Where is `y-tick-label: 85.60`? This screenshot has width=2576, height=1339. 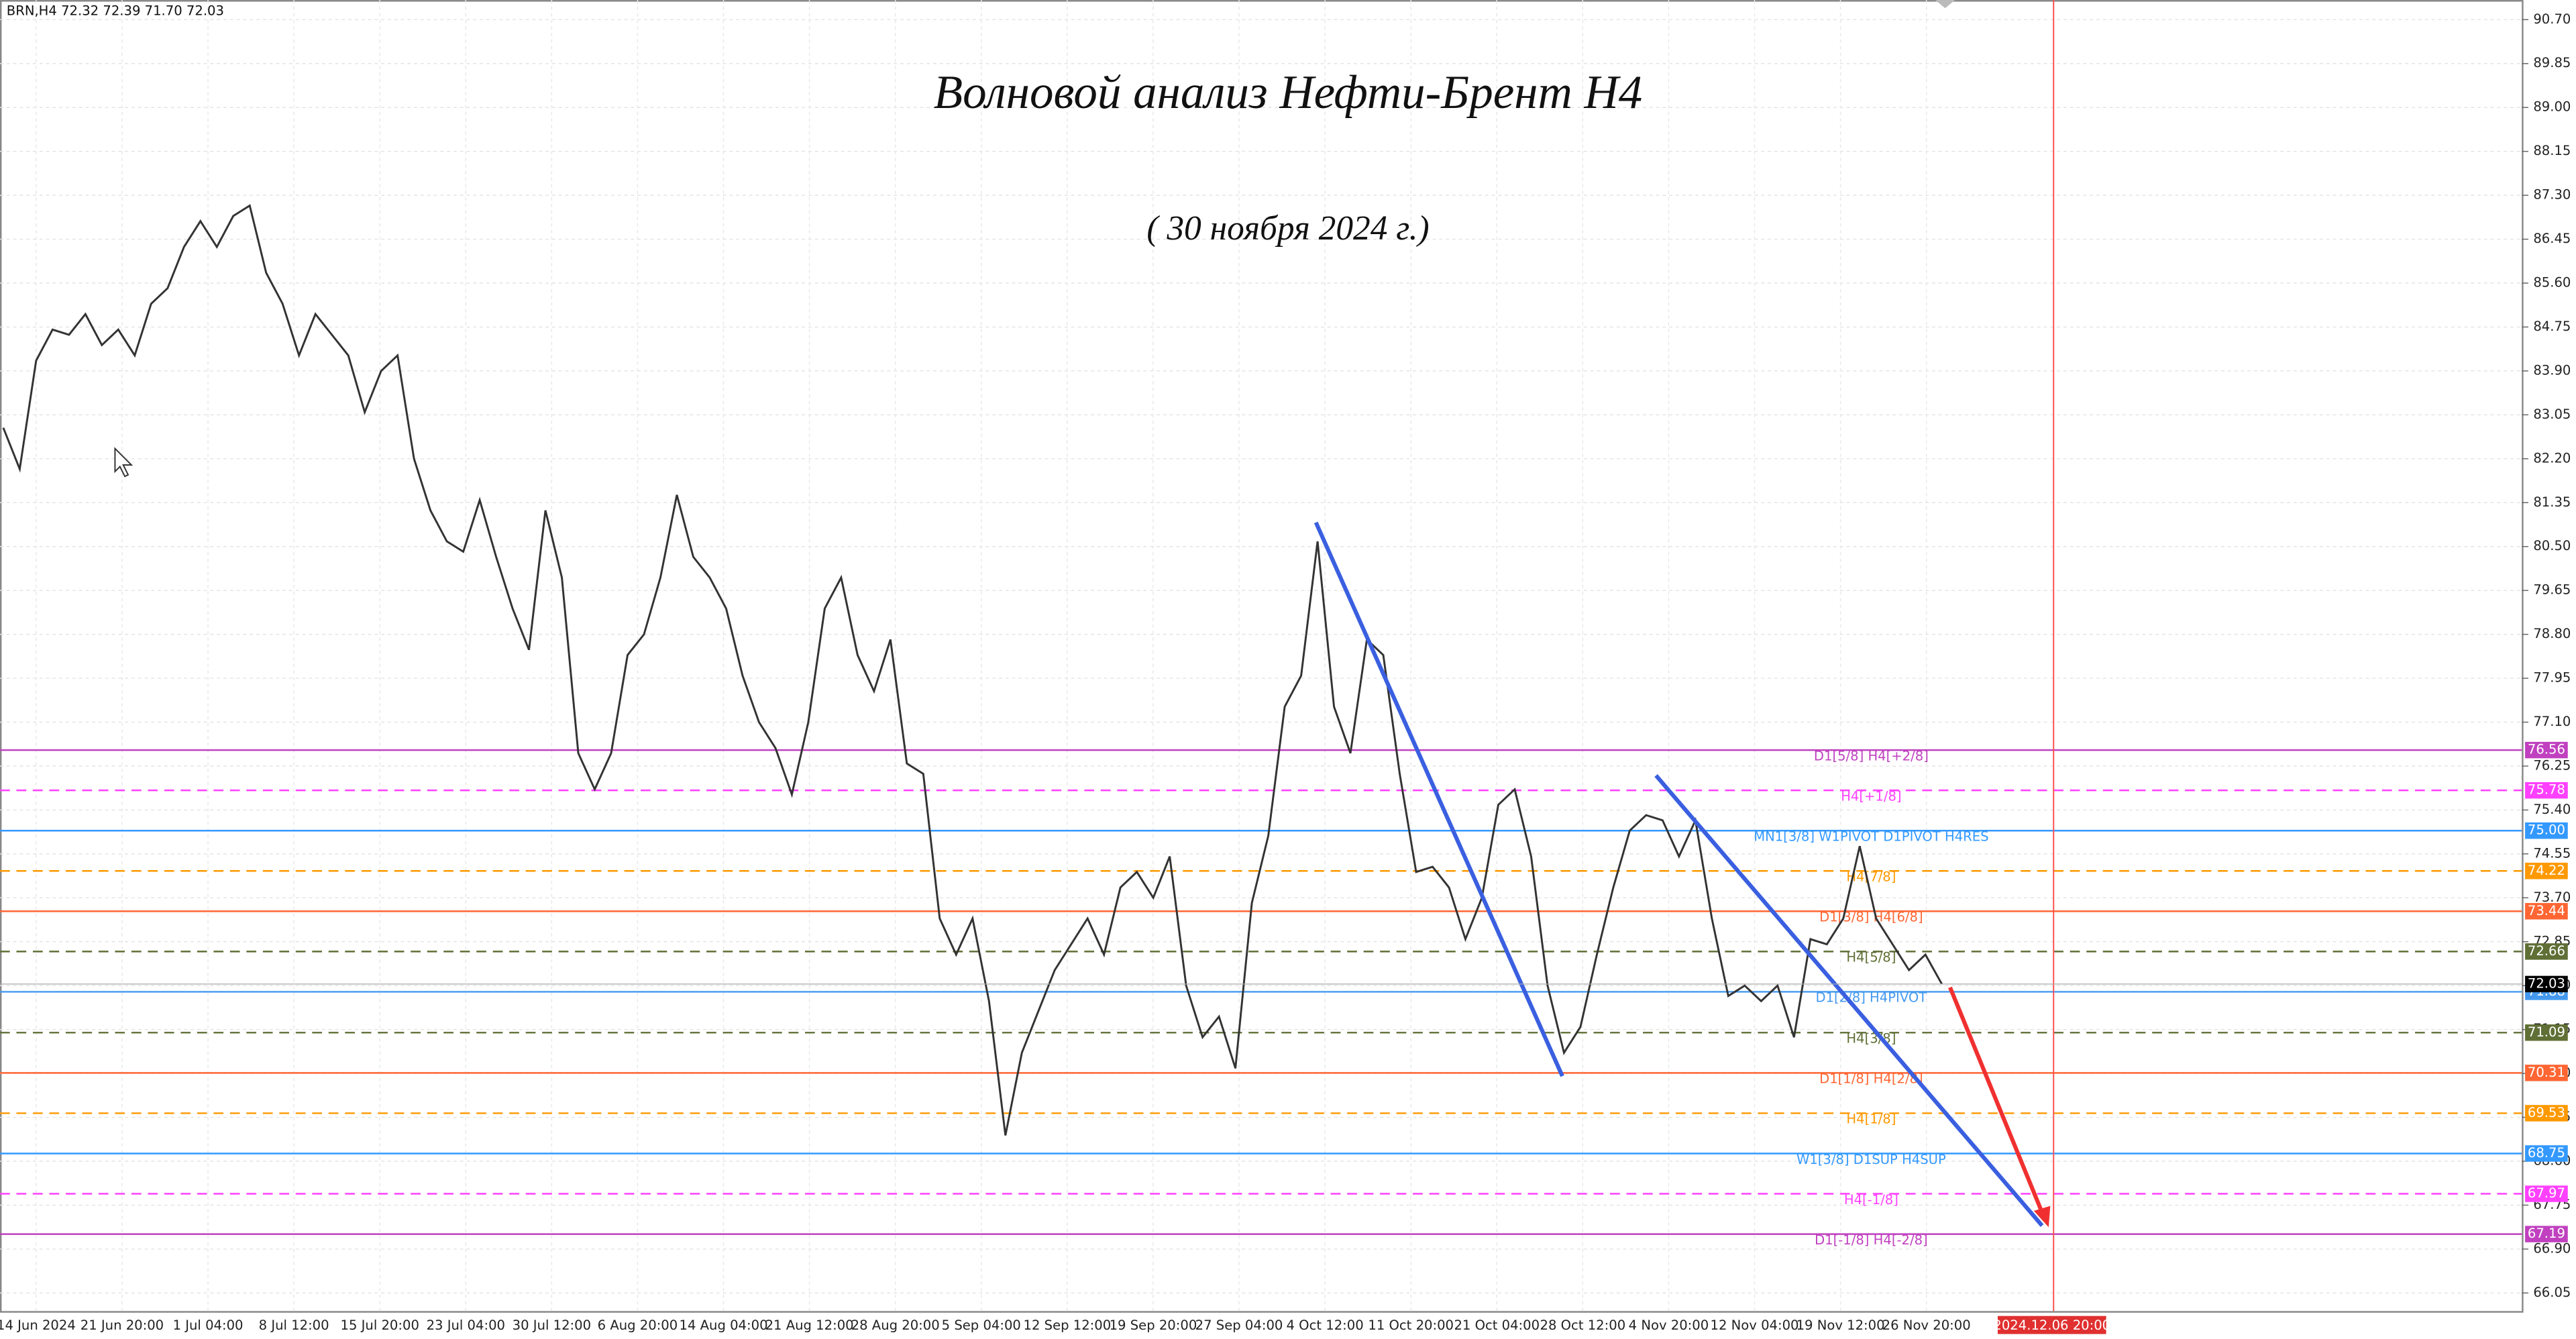
y-tick-label: 85.60 is located at coordinates (2552, 282).